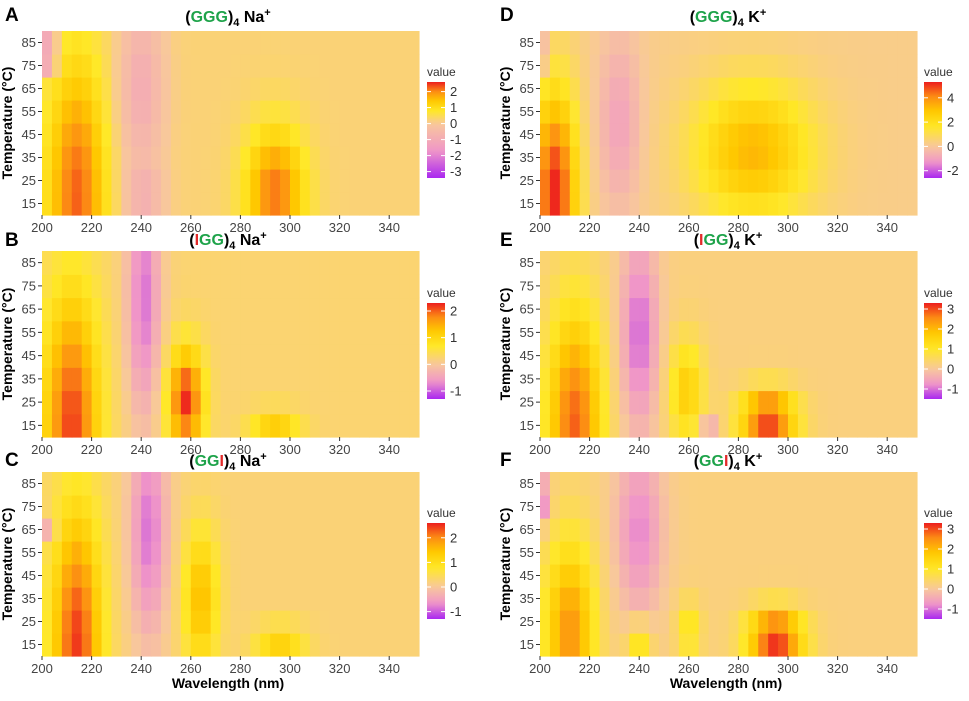 This screenshot has width=969, height=701. I want to click on y-axis-title: Temperature (°C), so click(505, 564).